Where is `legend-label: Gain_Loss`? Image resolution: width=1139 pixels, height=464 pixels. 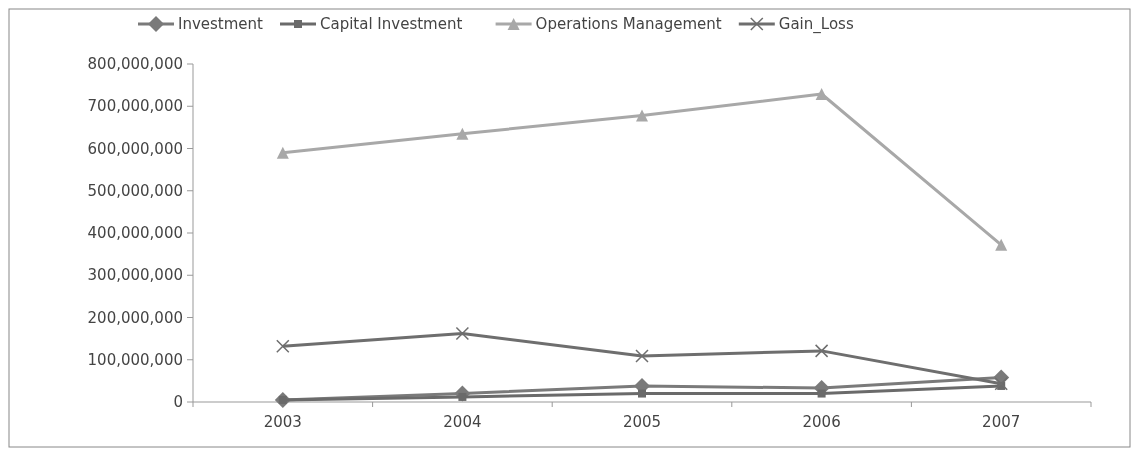 legend-label: Gain_Loss is located at coordinates (816, 24).